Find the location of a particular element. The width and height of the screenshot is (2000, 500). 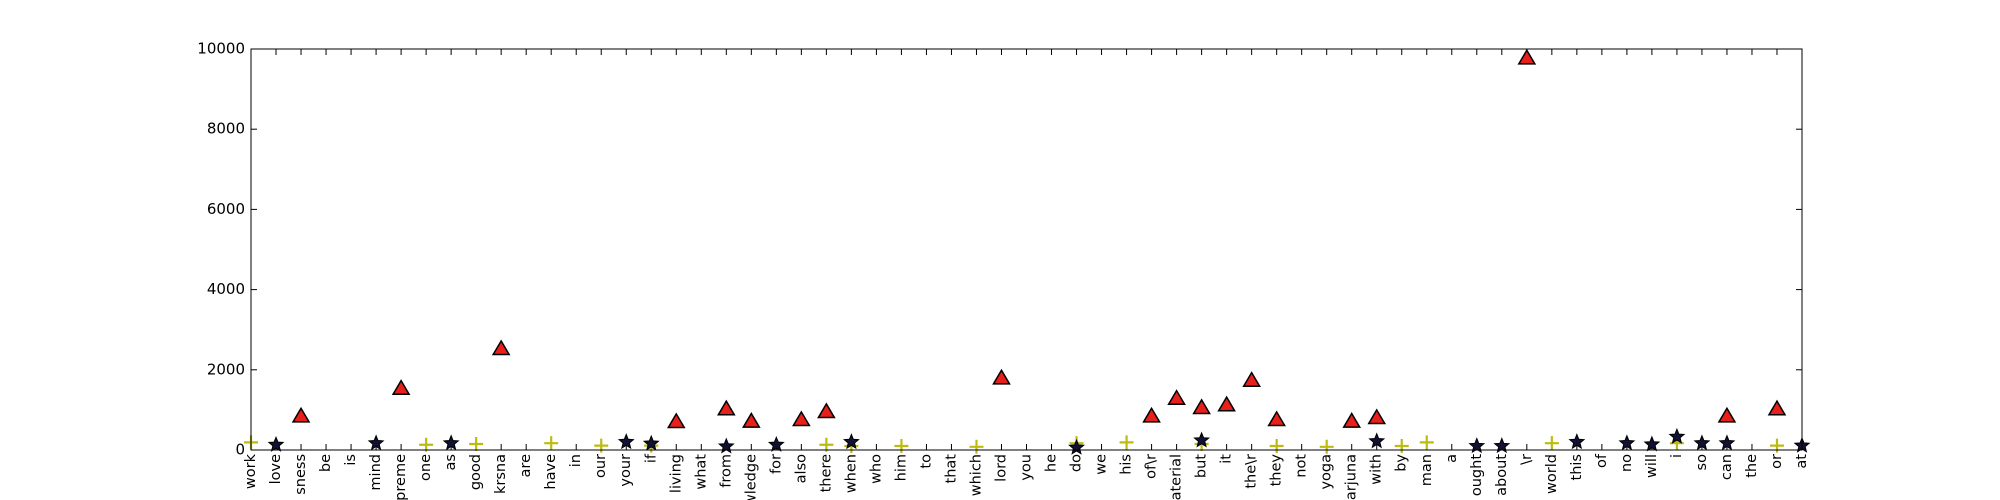

x-tick-label: so is located at coordinates (1702, 462).